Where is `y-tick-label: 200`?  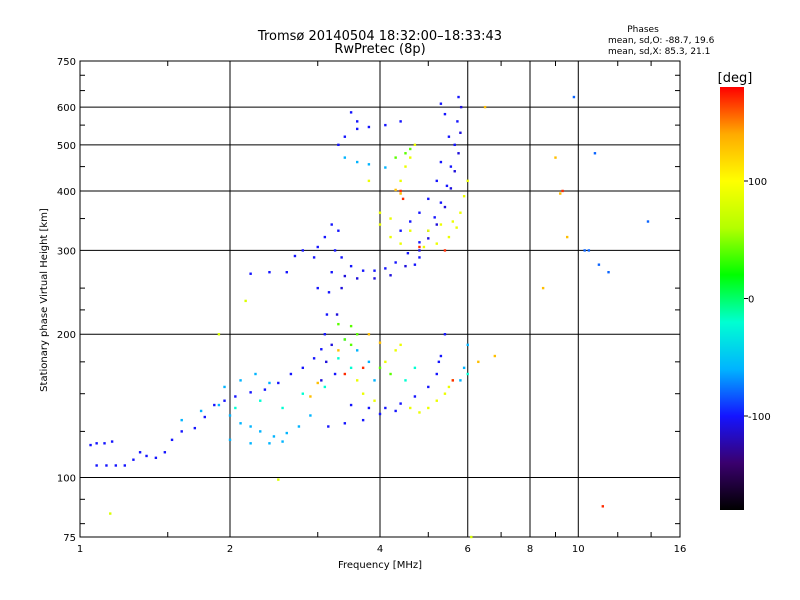 y-tick-label: 200 is located at coordinates (66, 335).